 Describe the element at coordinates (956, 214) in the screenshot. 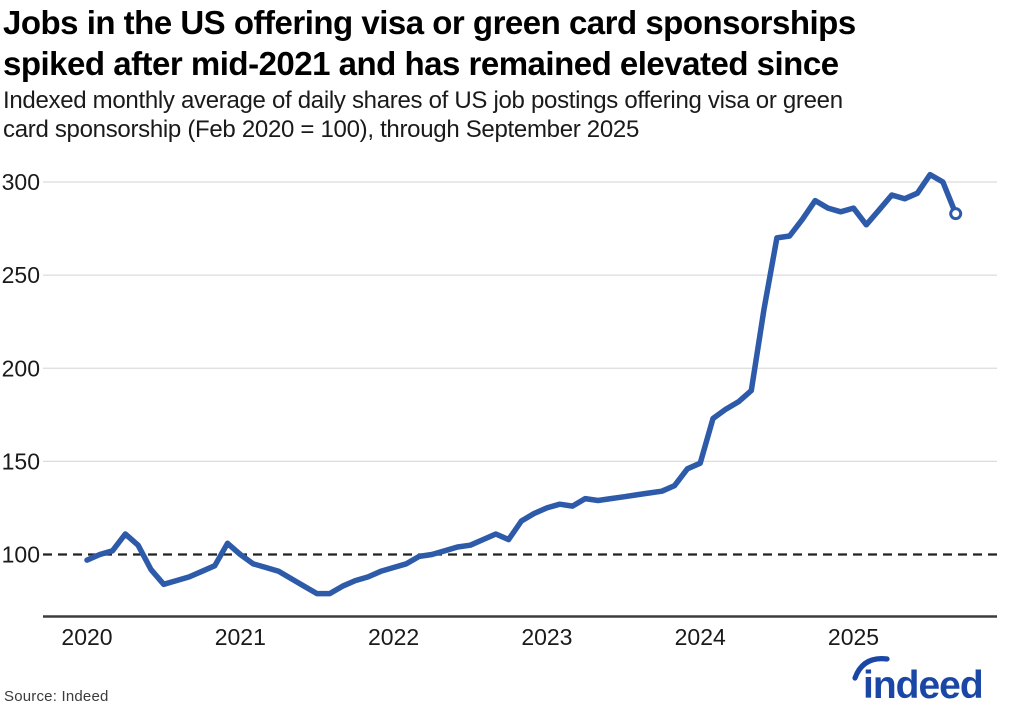

I see `last-point-marker` at that location.